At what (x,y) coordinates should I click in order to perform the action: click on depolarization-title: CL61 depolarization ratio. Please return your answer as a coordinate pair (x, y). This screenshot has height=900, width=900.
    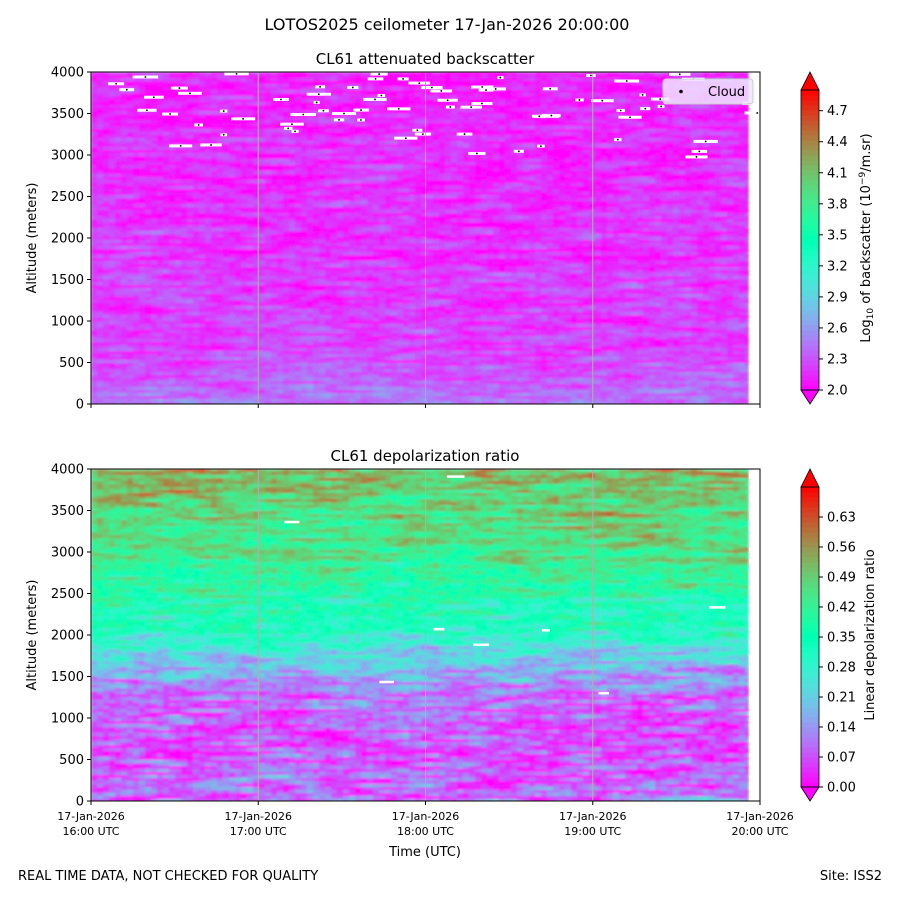
    Looking at the image, I should click on (425, 456).